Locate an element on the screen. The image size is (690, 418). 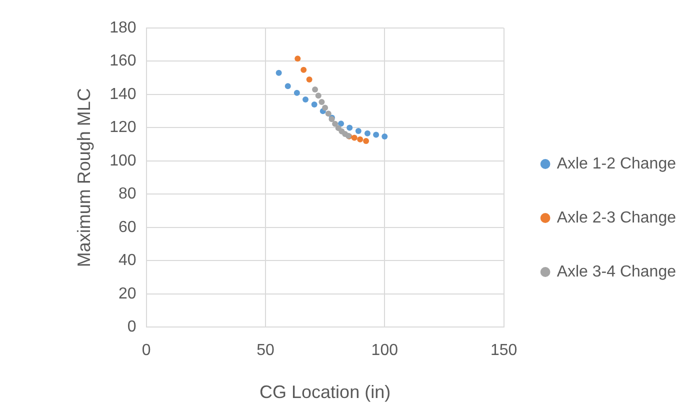
y-tick-label: 0 is located at coordinates (131, 327).